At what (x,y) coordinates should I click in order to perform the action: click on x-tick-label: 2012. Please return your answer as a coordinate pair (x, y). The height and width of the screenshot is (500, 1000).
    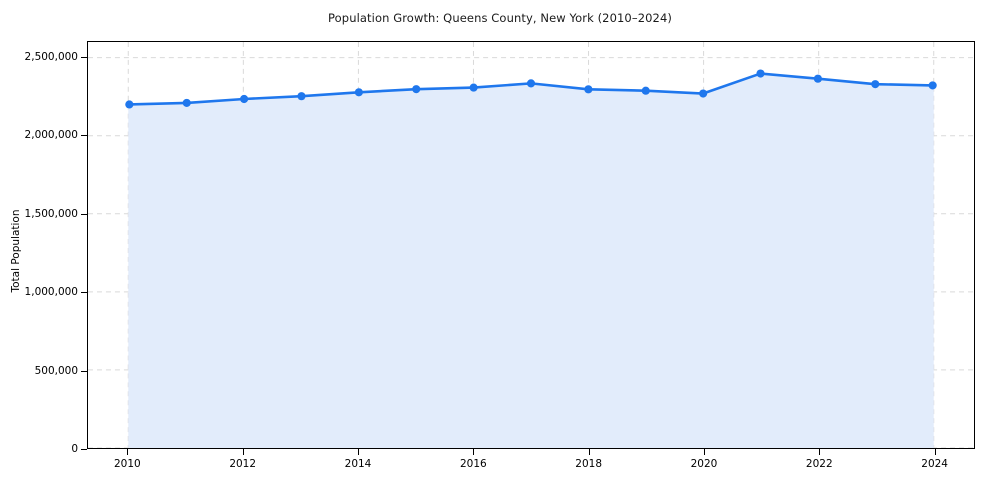
    Looking at the image, I should click on (243, 464).